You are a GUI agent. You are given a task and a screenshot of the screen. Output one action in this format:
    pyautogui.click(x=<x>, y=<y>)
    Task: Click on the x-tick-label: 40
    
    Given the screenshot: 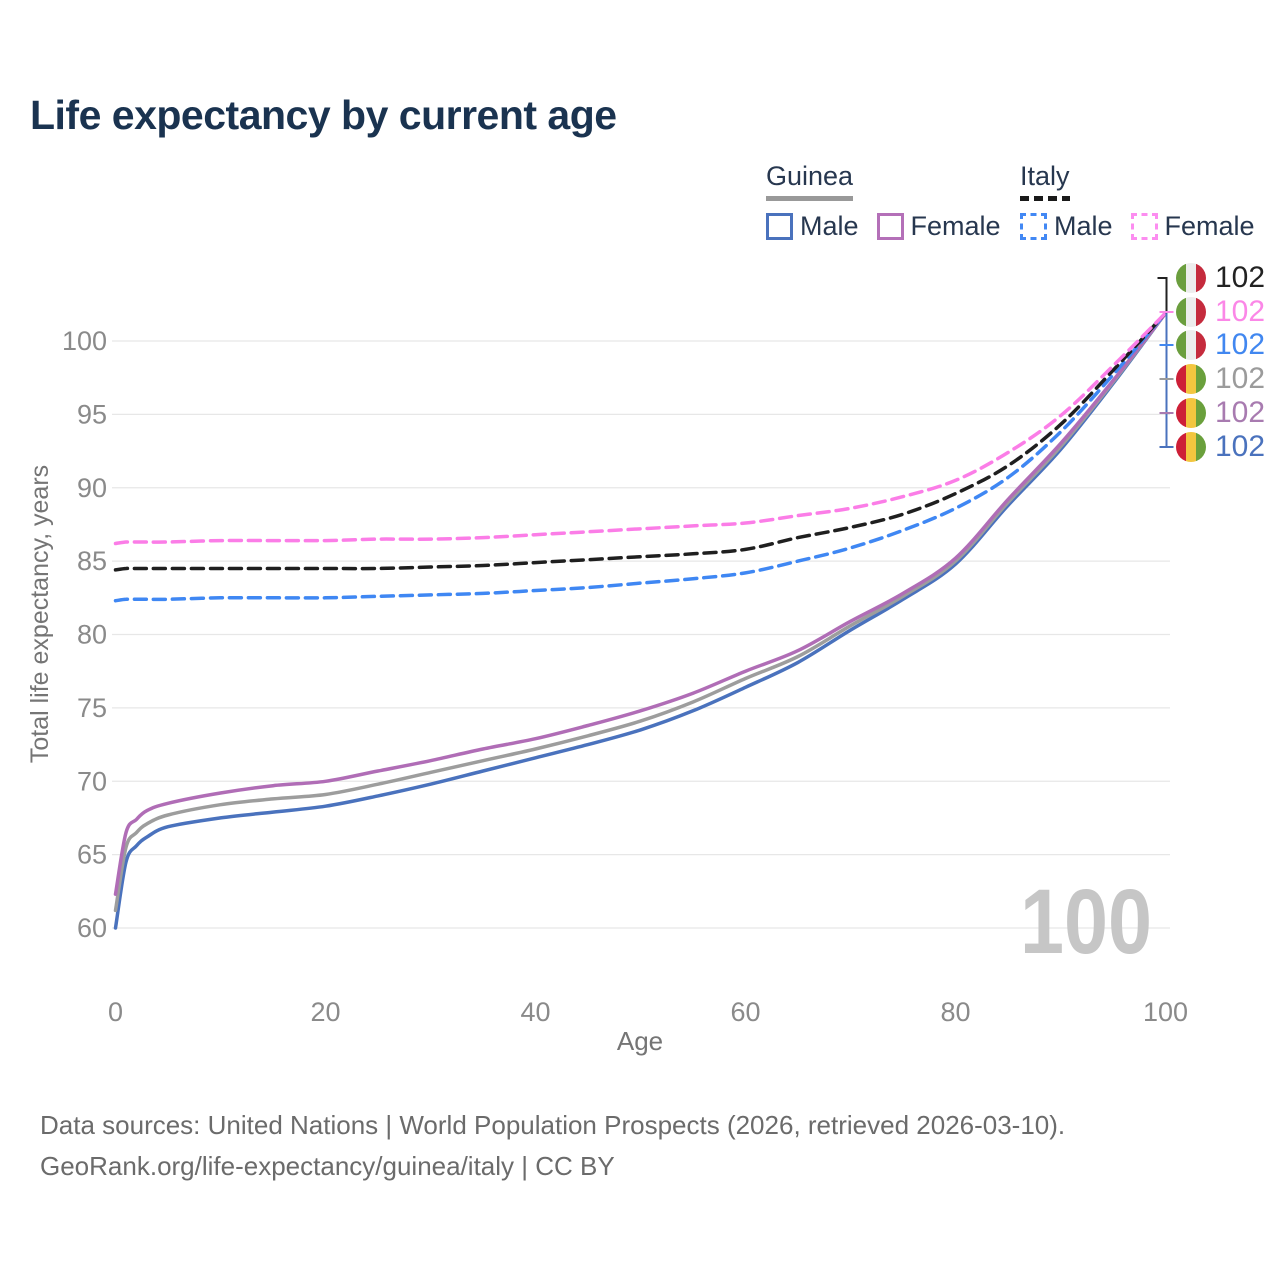 What is the action you would take?
    pyautogui.click(x=535, y=1012)
    